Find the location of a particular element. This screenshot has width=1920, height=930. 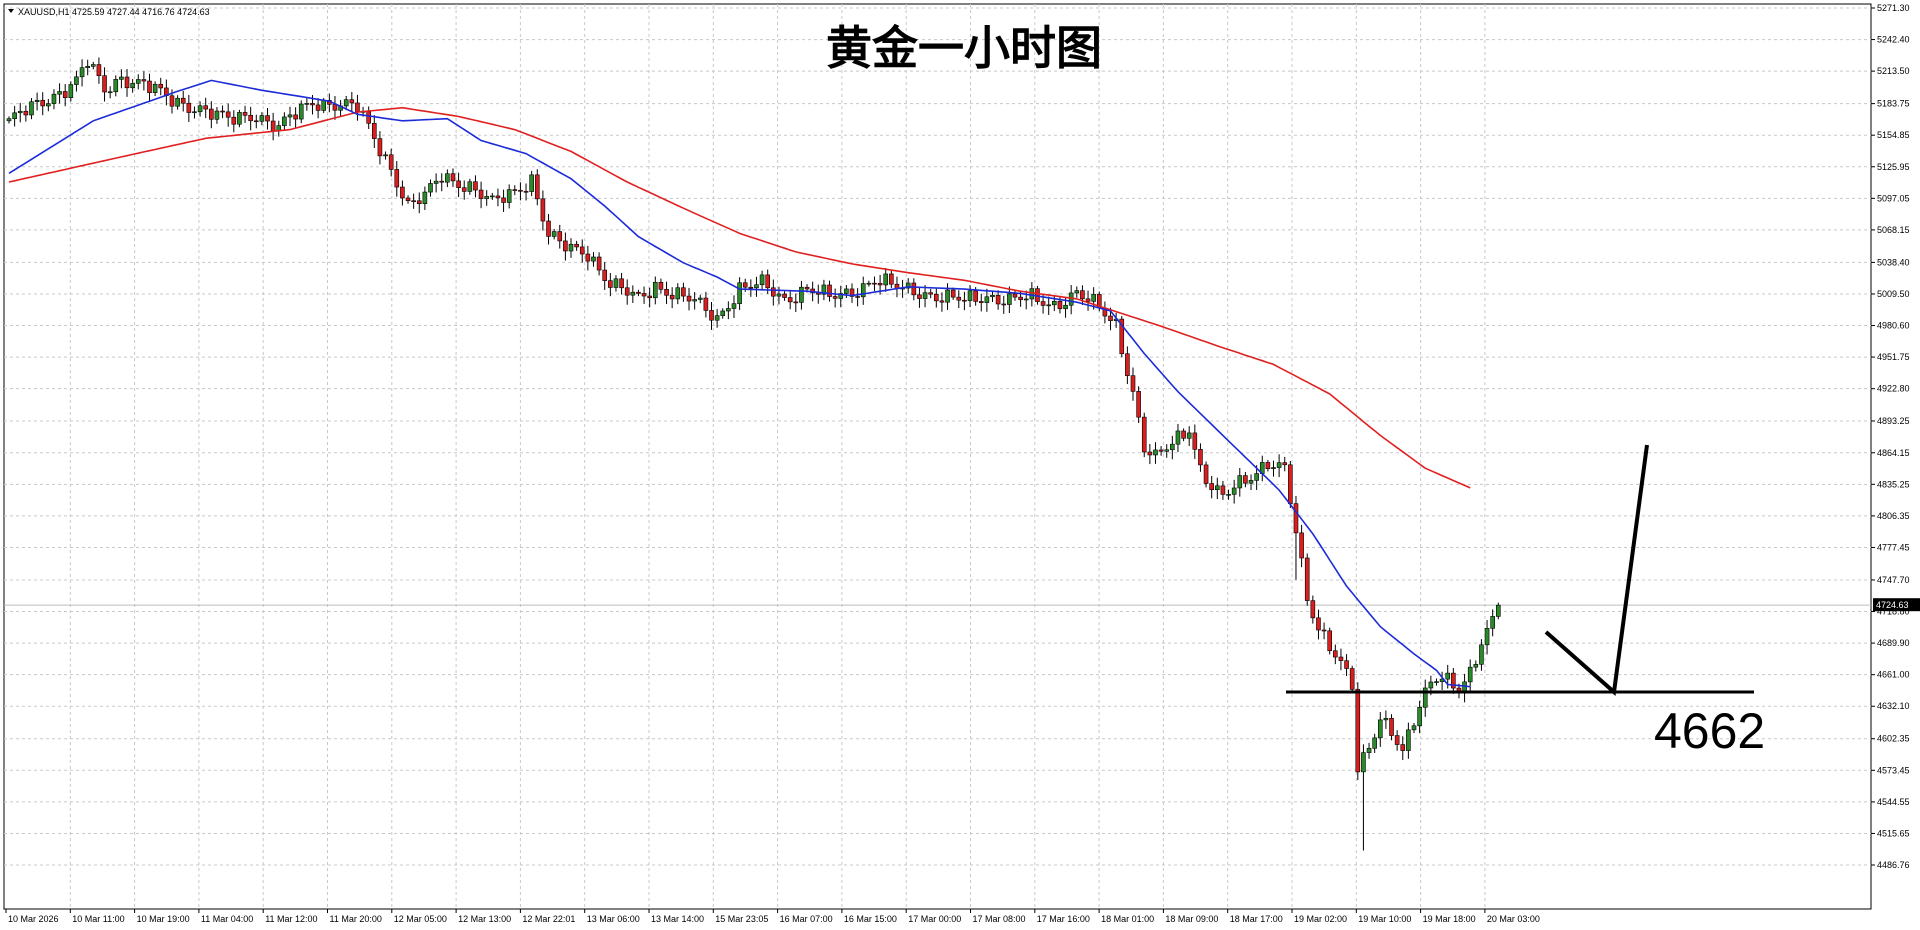

y-tick-label: 5097.05 is located at coordinates (1893, 198).